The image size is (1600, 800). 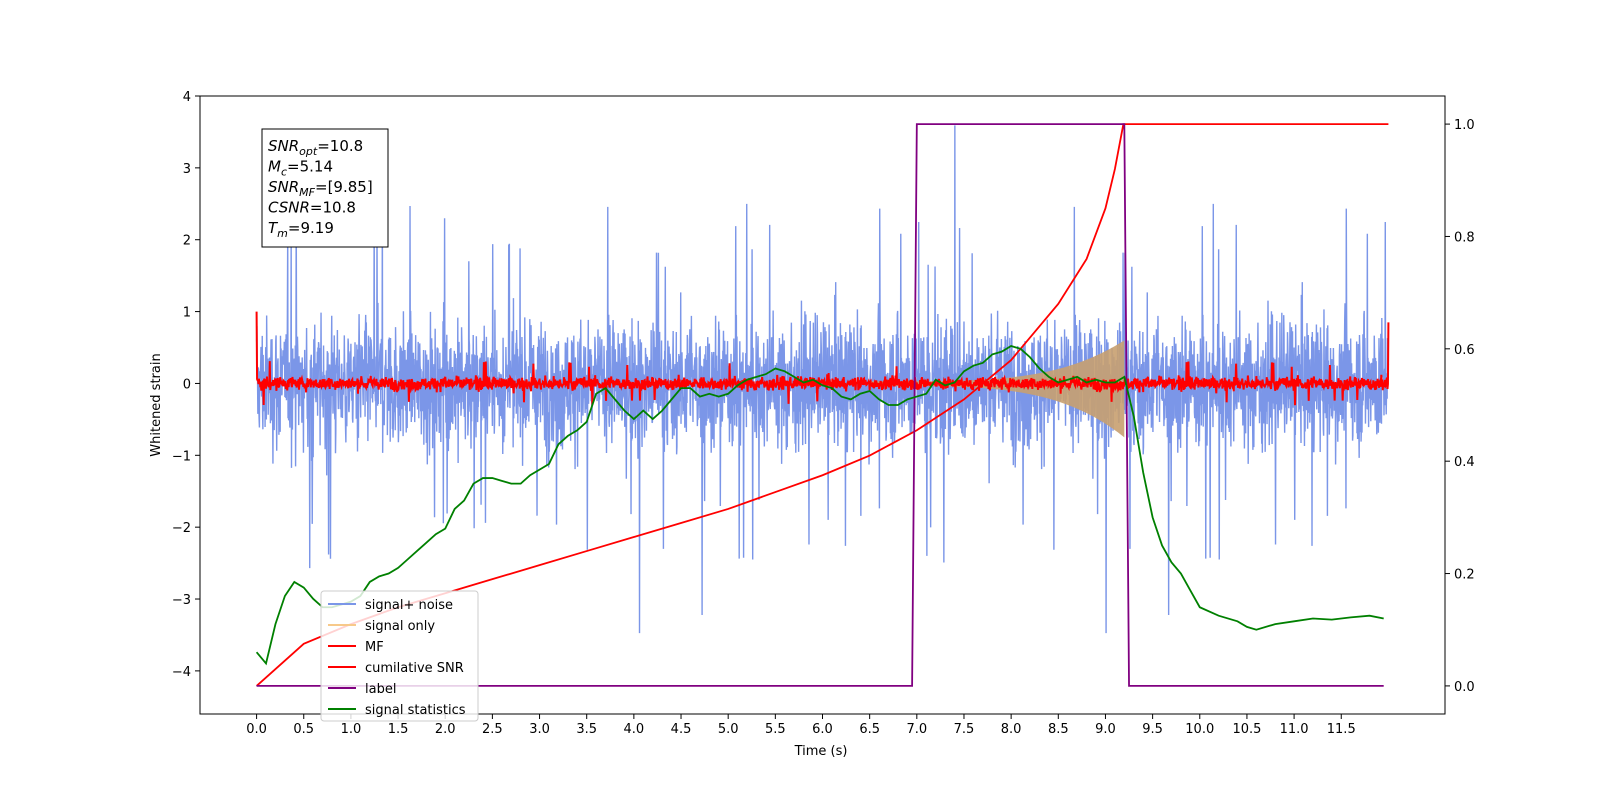 What do you see at coordinates (274, 167) in the screenshot?
I see `info-var: M` at bounding box center [274, 167].